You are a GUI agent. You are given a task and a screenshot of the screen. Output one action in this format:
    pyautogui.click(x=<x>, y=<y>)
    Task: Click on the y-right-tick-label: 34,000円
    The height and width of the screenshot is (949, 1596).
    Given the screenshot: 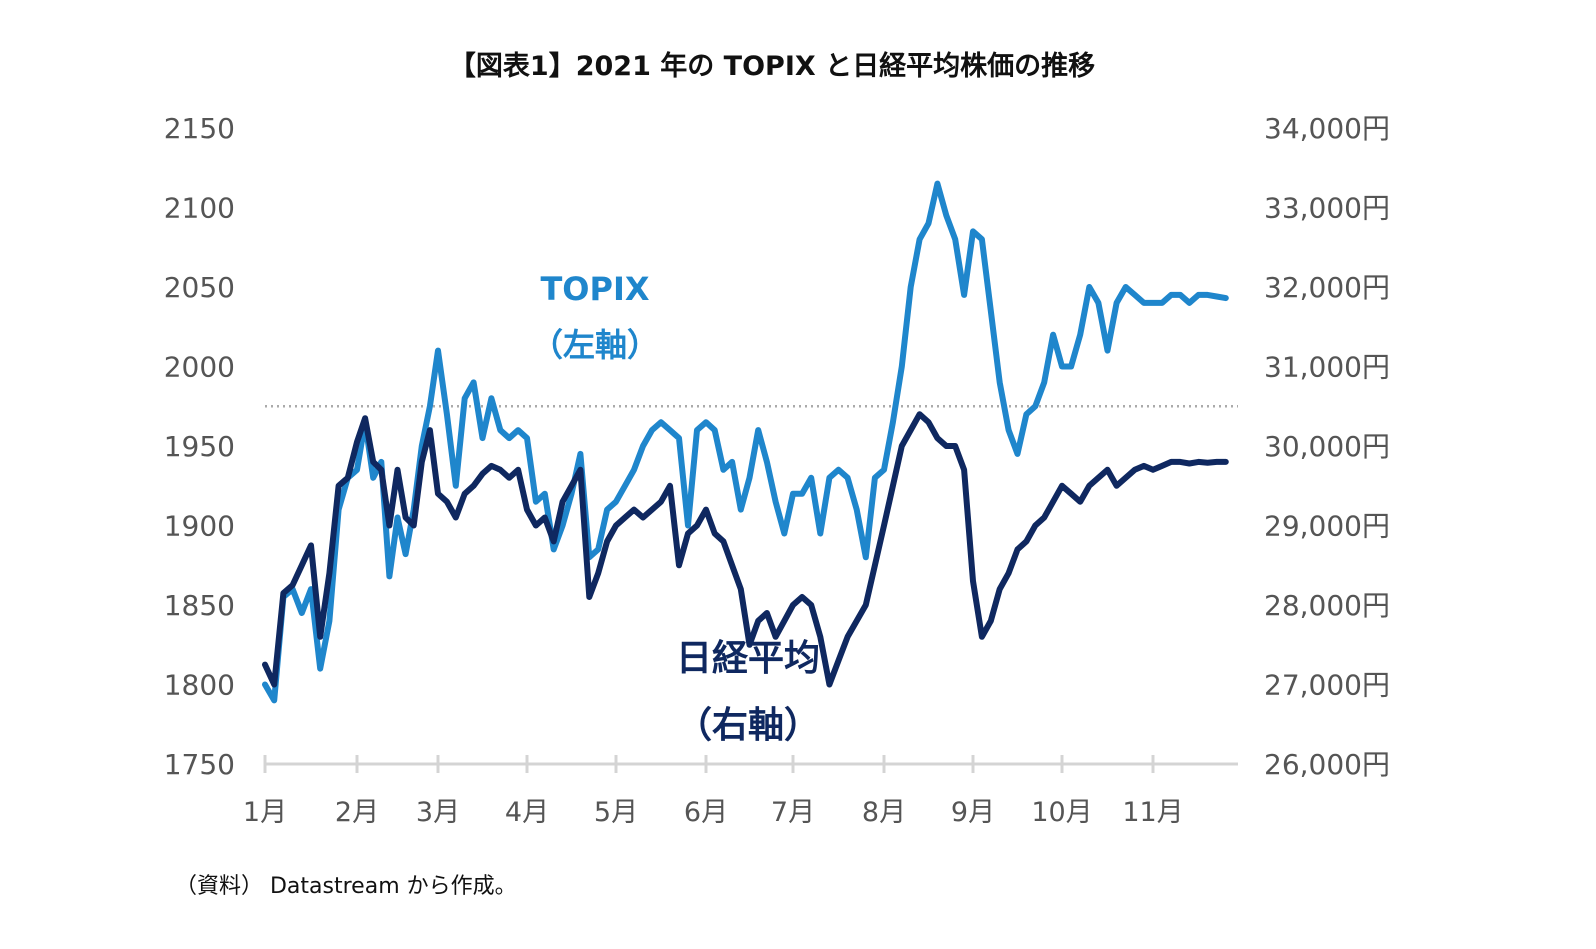 What is the action you would take?
    pyautogui.click(x=1327, y=128)
    